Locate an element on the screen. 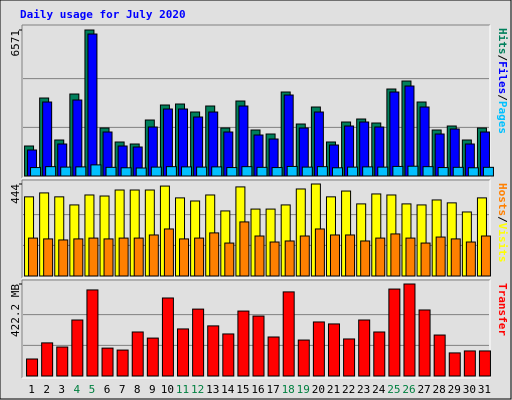 This screenshot has height=400, width=512. legend: Hits/Files/Pages is located at coordinates (502, 81).